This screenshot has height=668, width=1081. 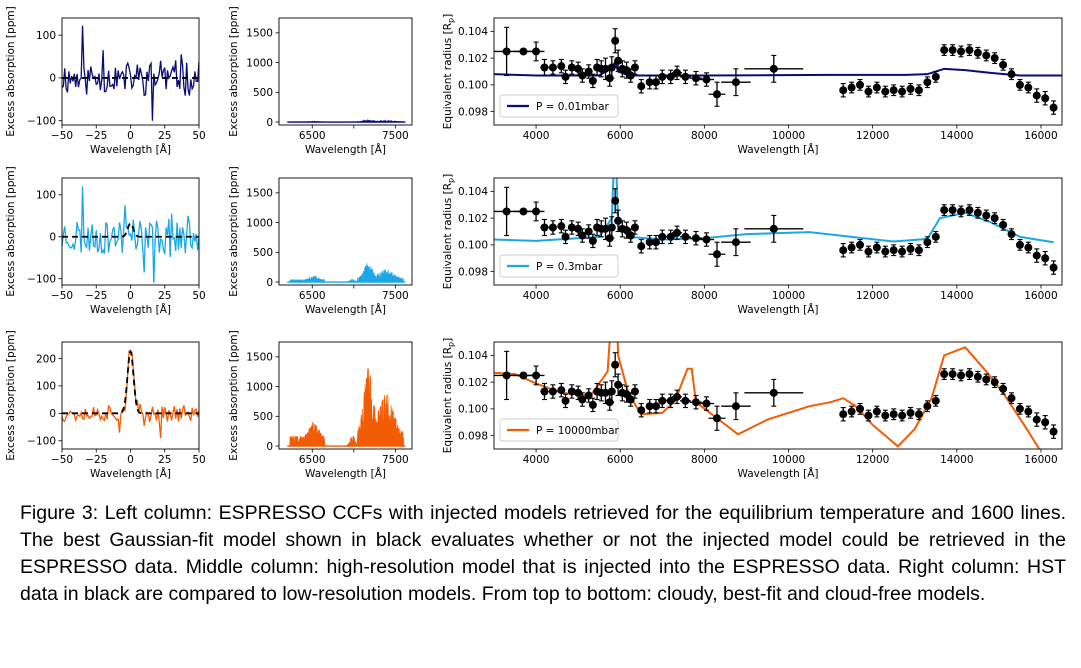 I want to click on x-tick-label: 4000, so click(x=536, y=460).